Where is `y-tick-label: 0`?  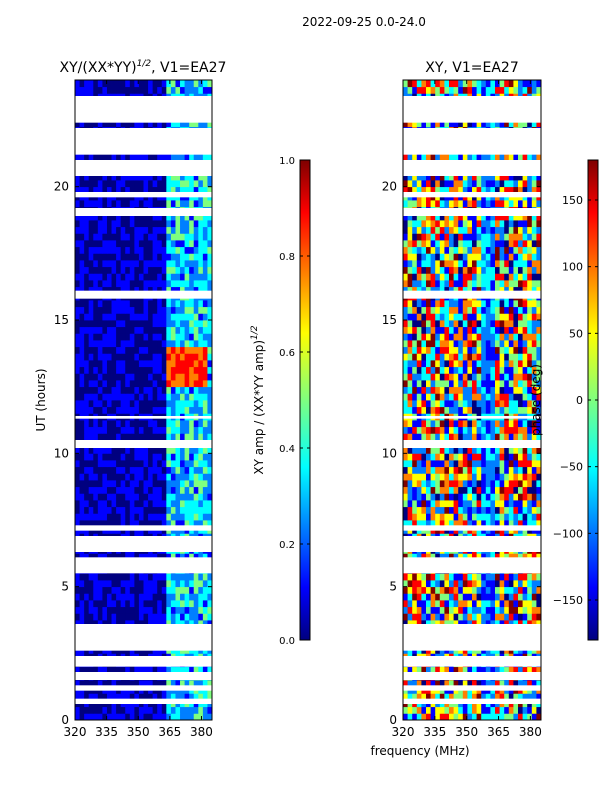
y-tick-label: 0 is located at coordinates (65, 720).